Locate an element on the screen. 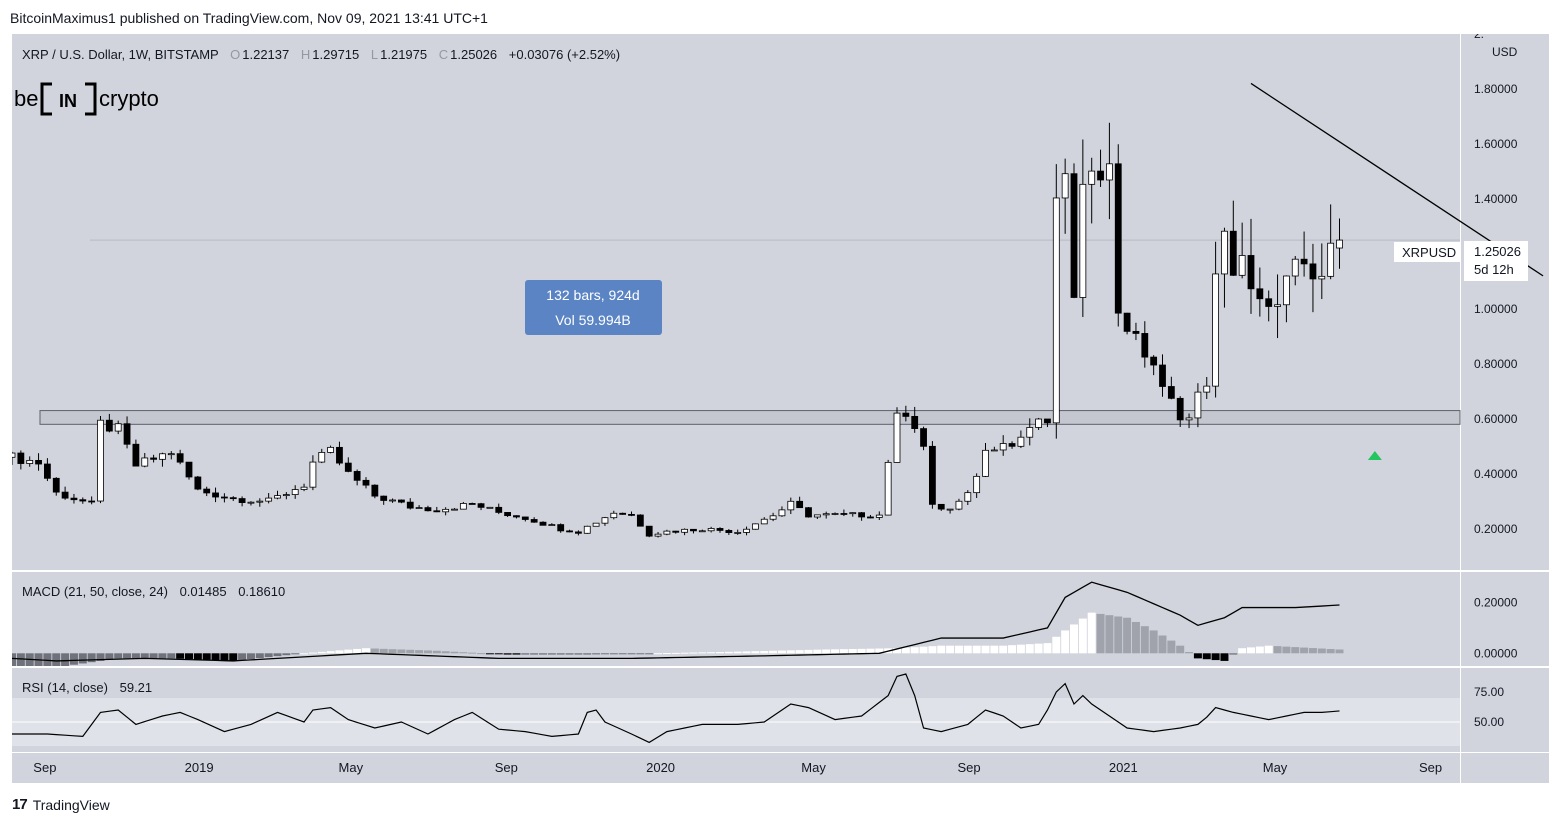 This screenshot has height=827, width=1561. price-tick-label: 0.80000 is located at coordinates (1496, 364).